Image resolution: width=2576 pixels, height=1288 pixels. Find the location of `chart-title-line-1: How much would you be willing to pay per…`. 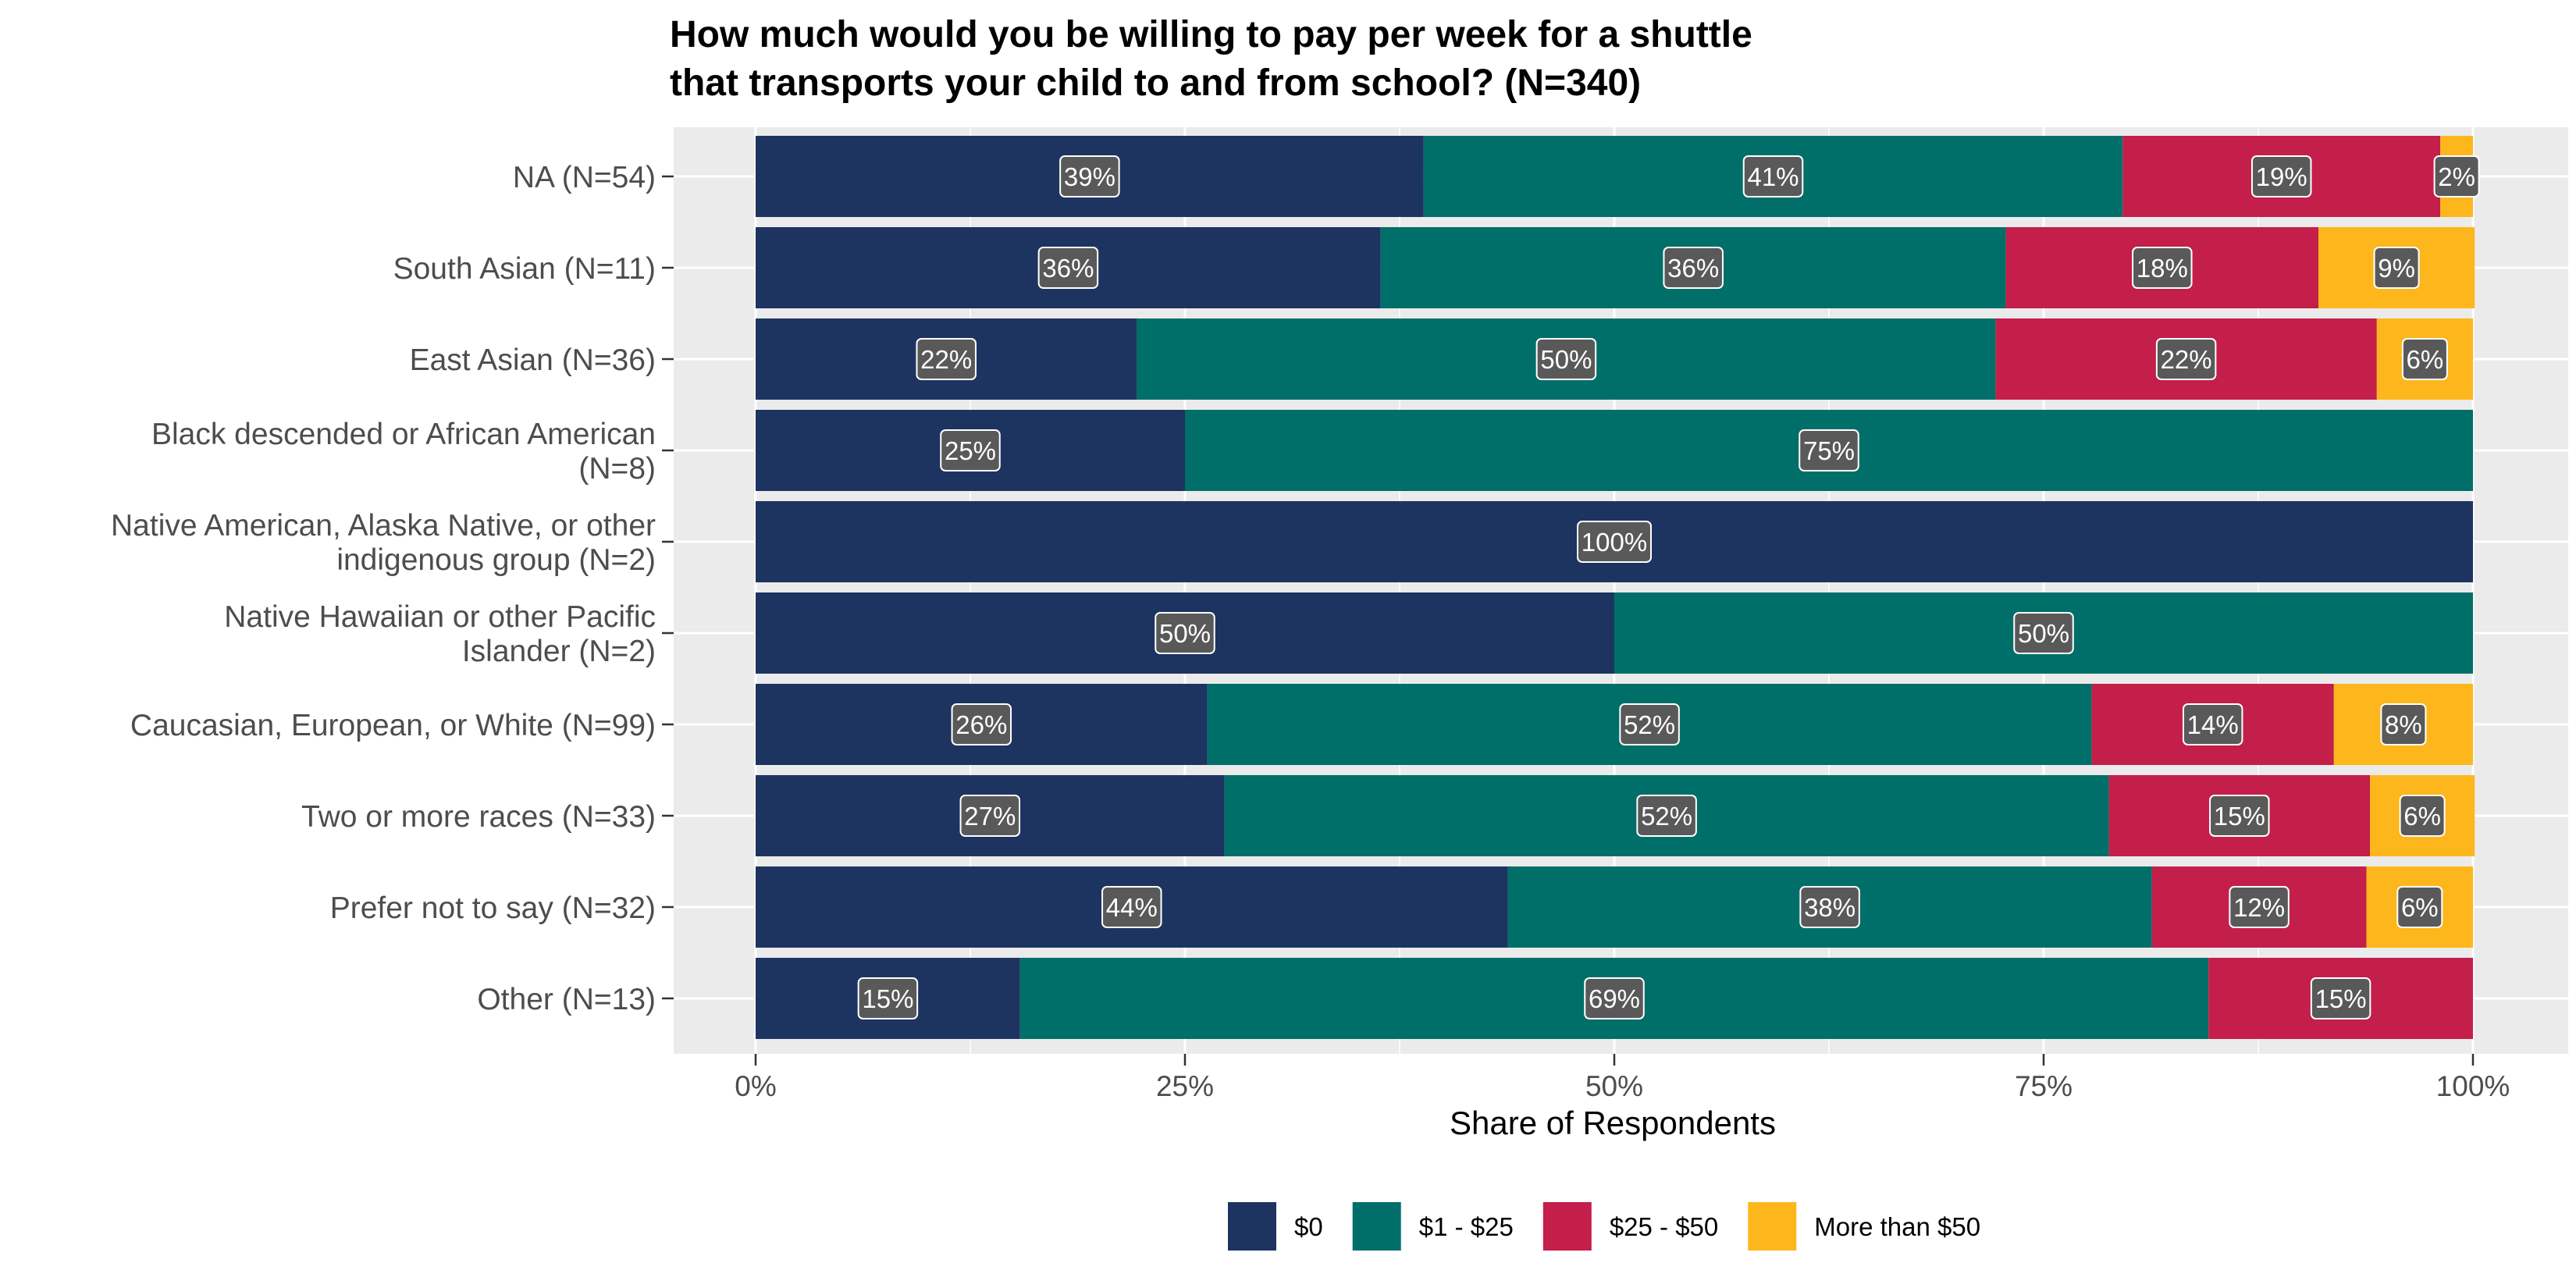

chart-title-line-1: How much would you be willing to pay per… is located at coordinates (1211, 34).